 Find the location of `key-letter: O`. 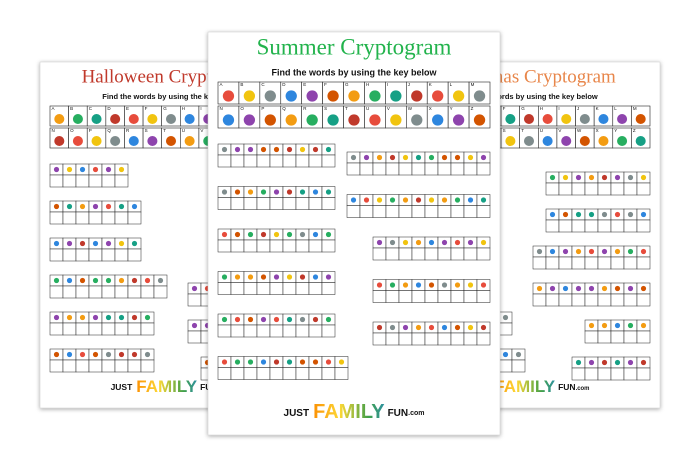

key-letter: O is located at coordinates (242, 108).